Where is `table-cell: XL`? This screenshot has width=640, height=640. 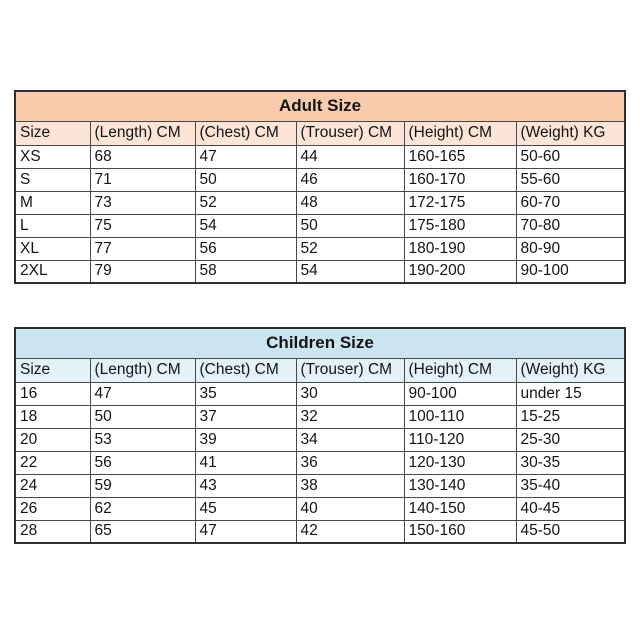 table-cell: XL is located at coordinates (52, 248).